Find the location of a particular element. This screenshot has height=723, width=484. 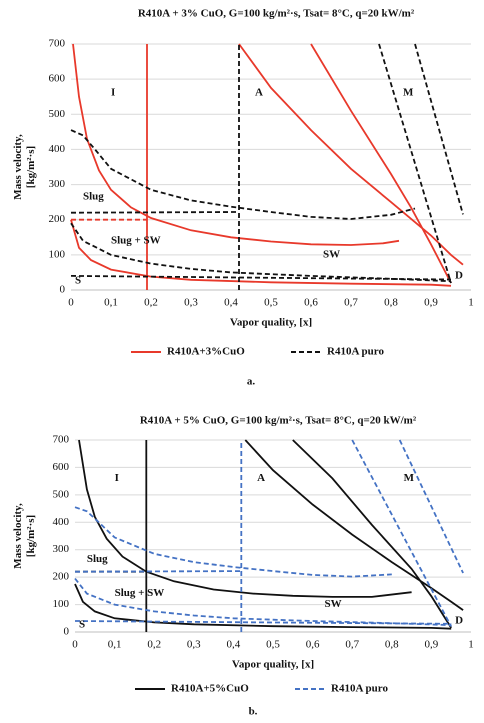

legend-label: R410A+5%CuO is located at coordinates (210, 689).